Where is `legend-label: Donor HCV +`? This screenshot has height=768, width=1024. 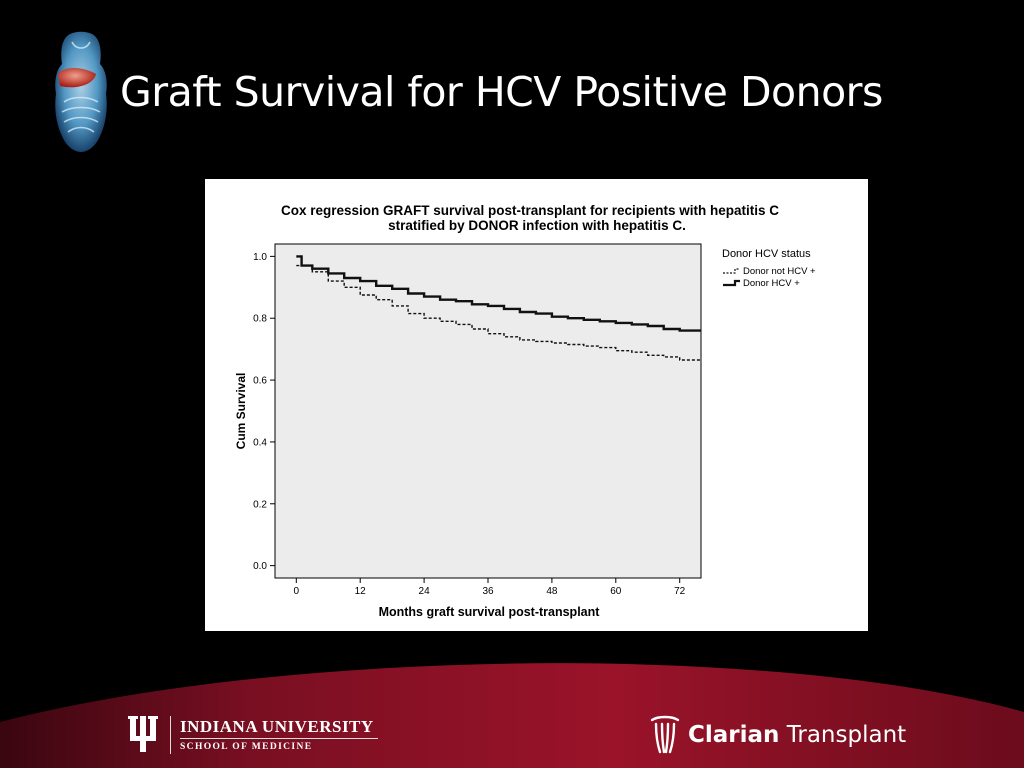
legend-label: Donor HCV + is located at coordinates (771, 283).